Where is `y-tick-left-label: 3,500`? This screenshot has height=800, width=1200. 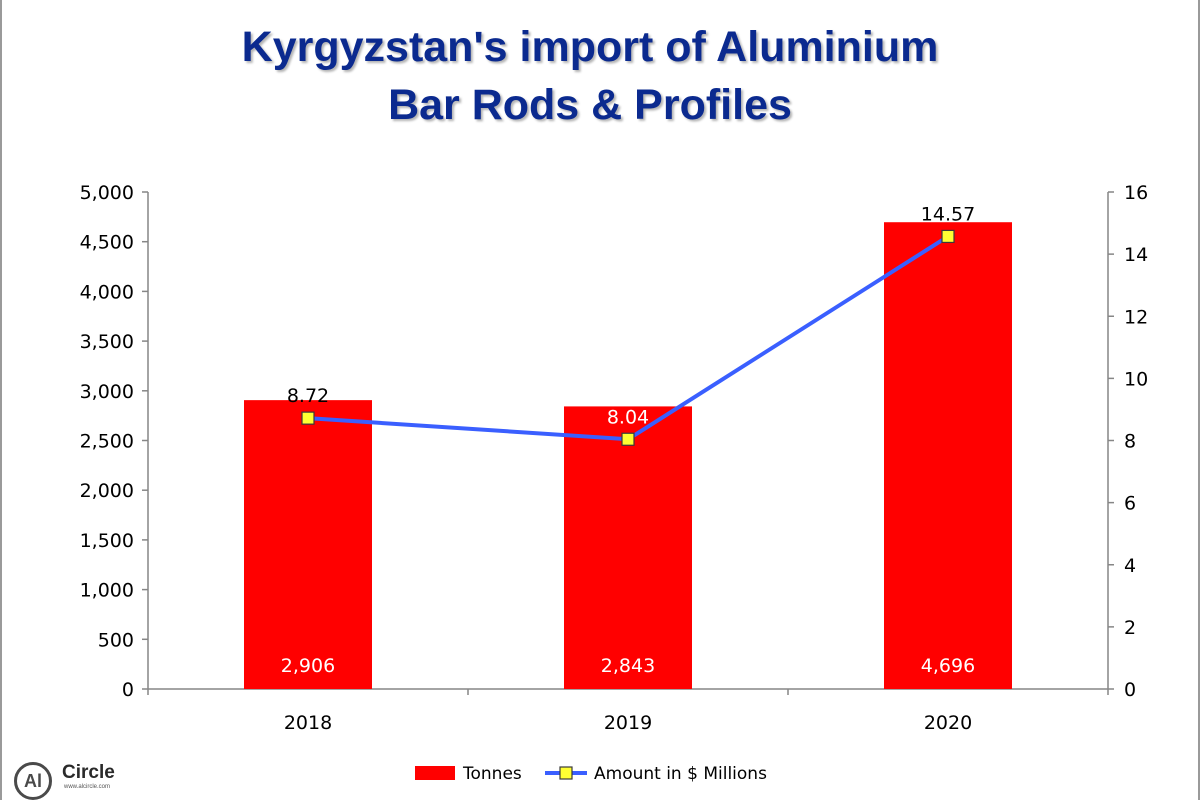
y-tick-left-label: 3,500 is located at coordinates (107, 342).